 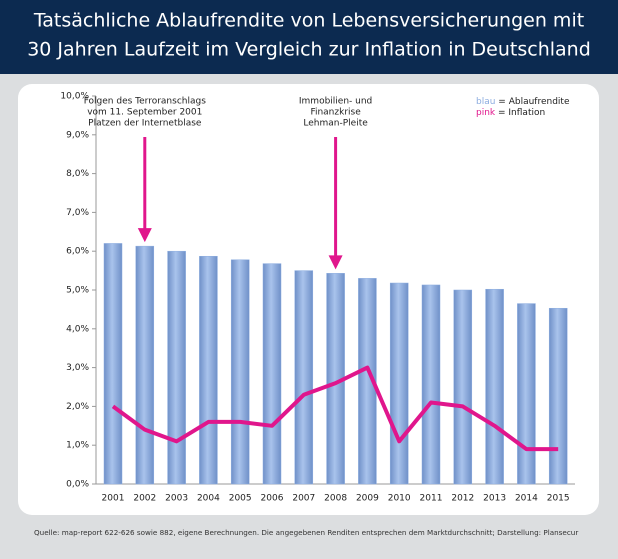 I want to click on annotation: Platzen der Internetblase, so click(x=145, y=124).